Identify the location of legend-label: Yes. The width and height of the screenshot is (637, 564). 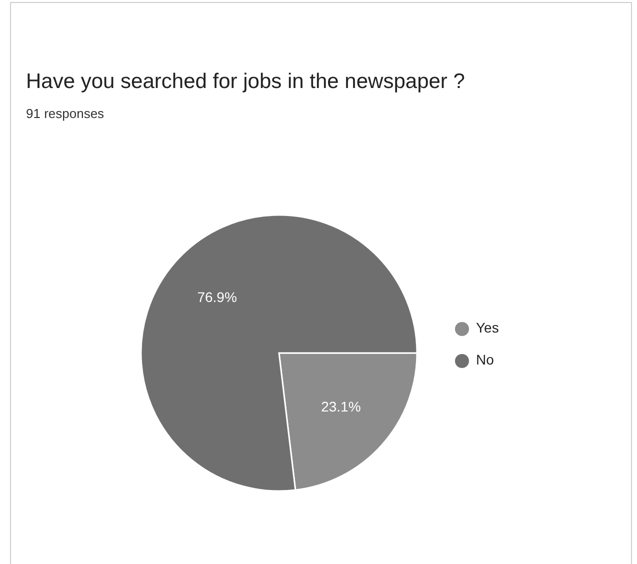
(487, 328).